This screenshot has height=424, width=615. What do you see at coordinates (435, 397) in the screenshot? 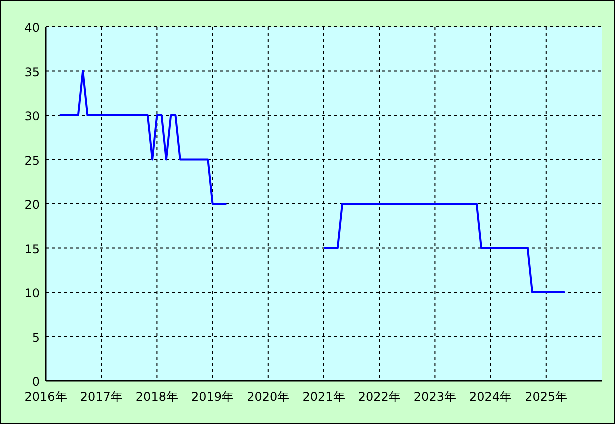
I see `x-tick-label: 2023年` at bounding box center [435, 397].